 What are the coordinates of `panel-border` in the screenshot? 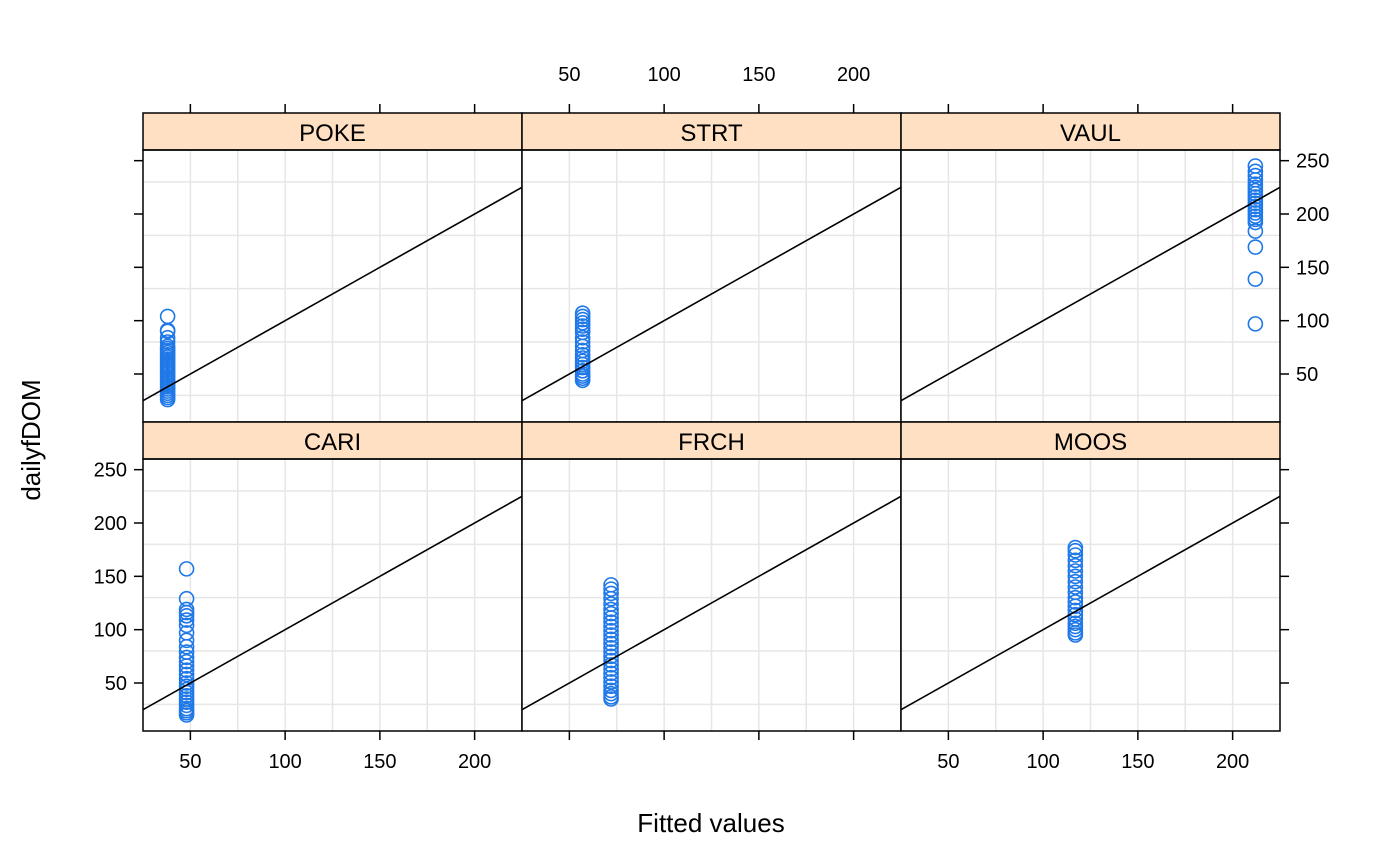 It's located at (1090, 595).